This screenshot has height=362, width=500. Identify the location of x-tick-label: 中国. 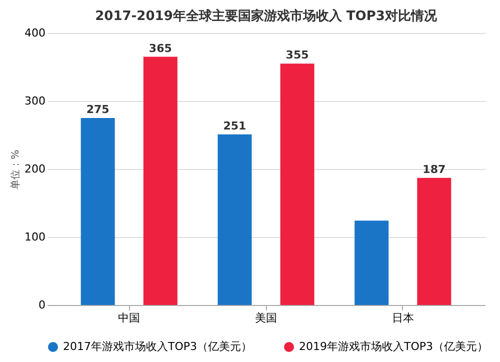
(129, 318).